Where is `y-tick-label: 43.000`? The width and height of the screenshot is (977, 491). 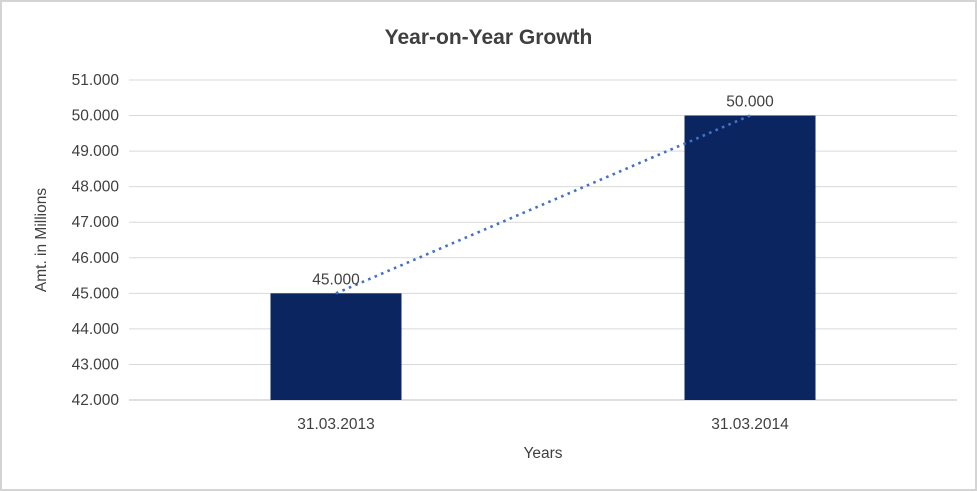
y-tick-label: 43.000 is located at coordinates (96, 364).